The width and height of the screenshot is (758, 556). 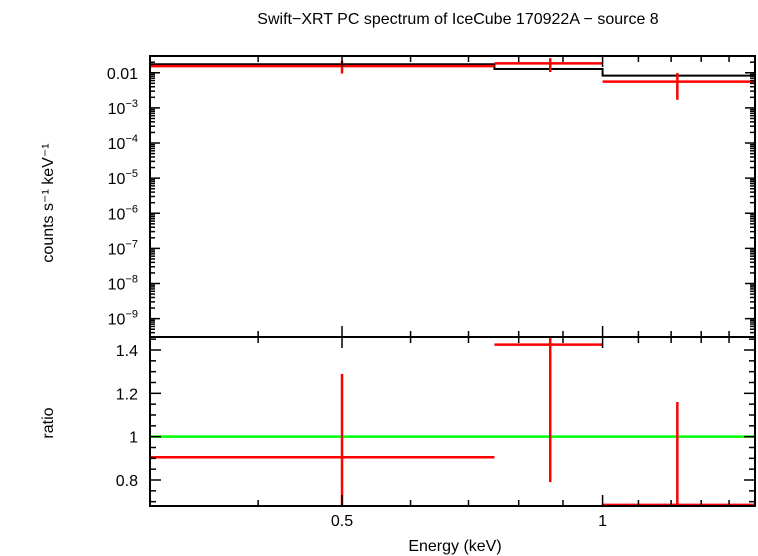 What do you see at coordinates (123, 284) in the screenshot?
I see `top-ytick-label-6: 10⁻⁸` at bounding box center [123, 284].